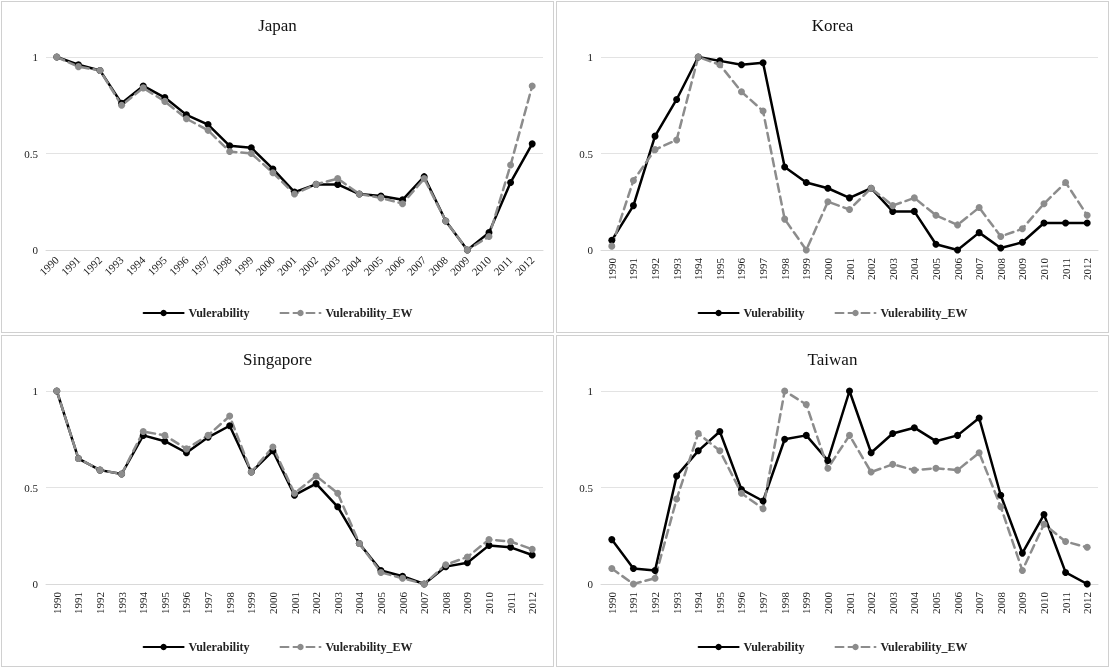 The image size is (1109, 668). What do you see at coordinates (763, 268) in the screenshot?
I see `x-tick-label: 1997` at bounding box center [763, 268].